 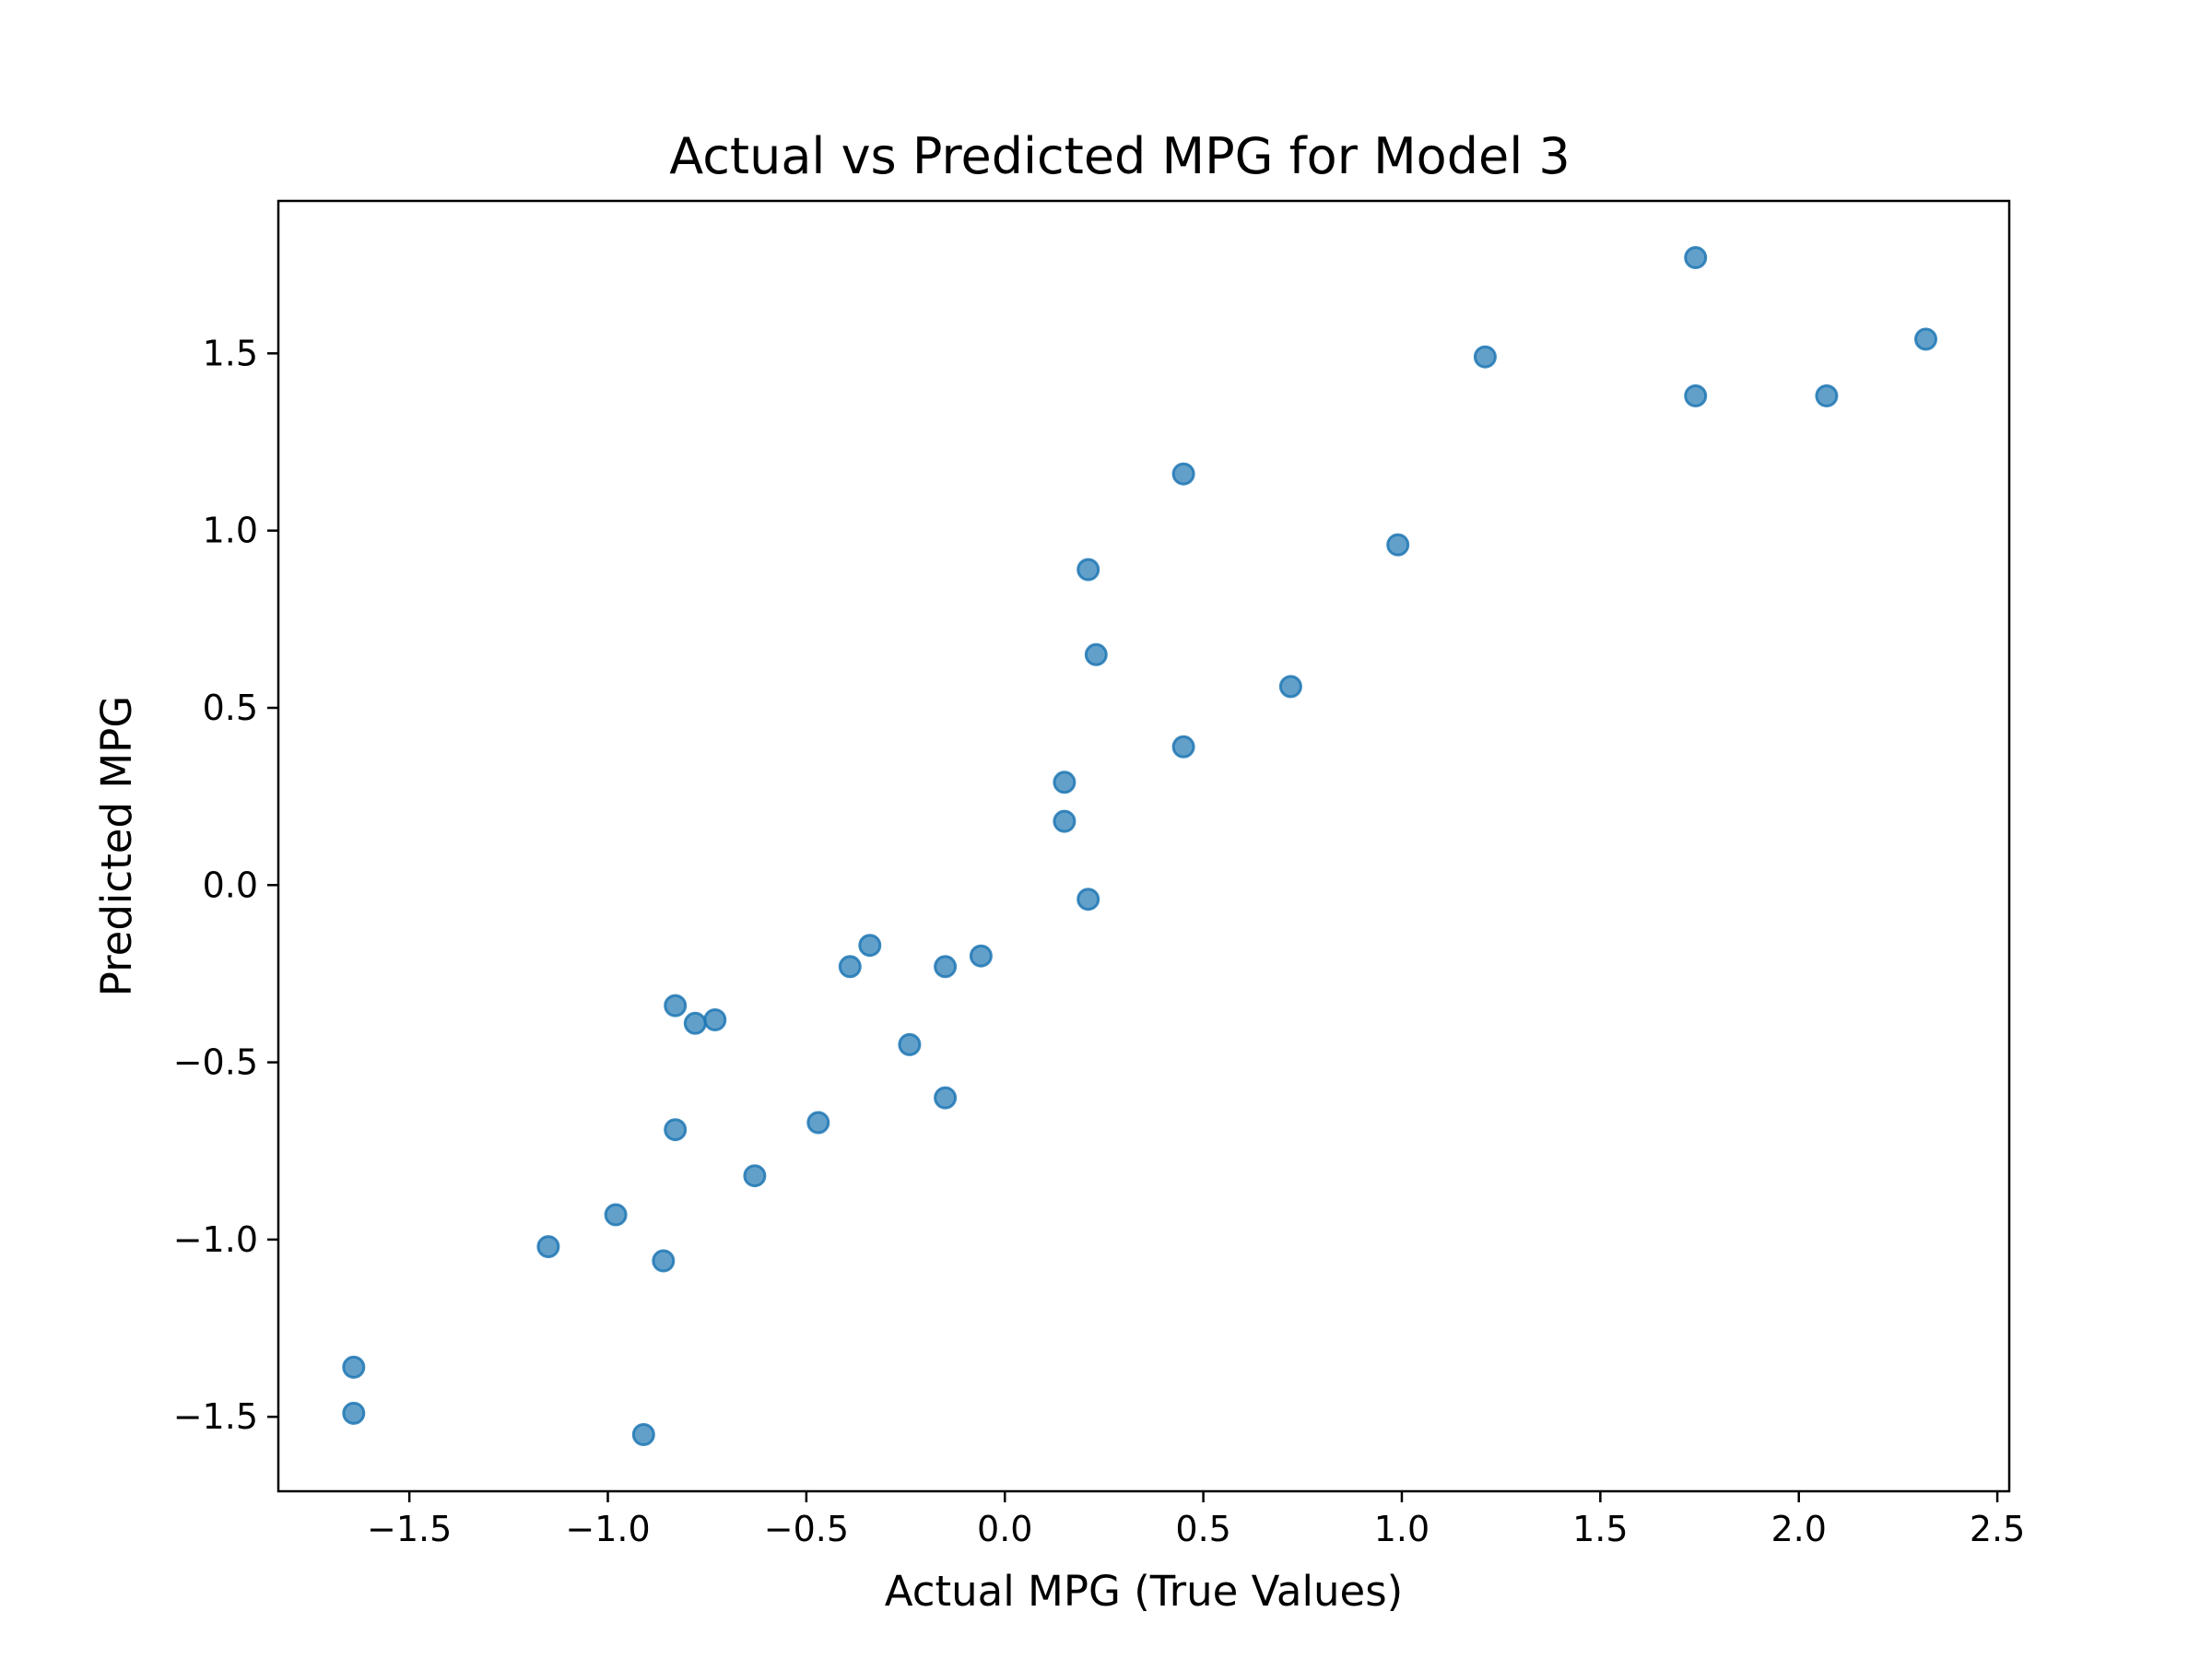 What do you see at coordinates (215, 1416) in the screenshot?
I see `y-tick-label: −1.5` at bounding box center [215, 1416].